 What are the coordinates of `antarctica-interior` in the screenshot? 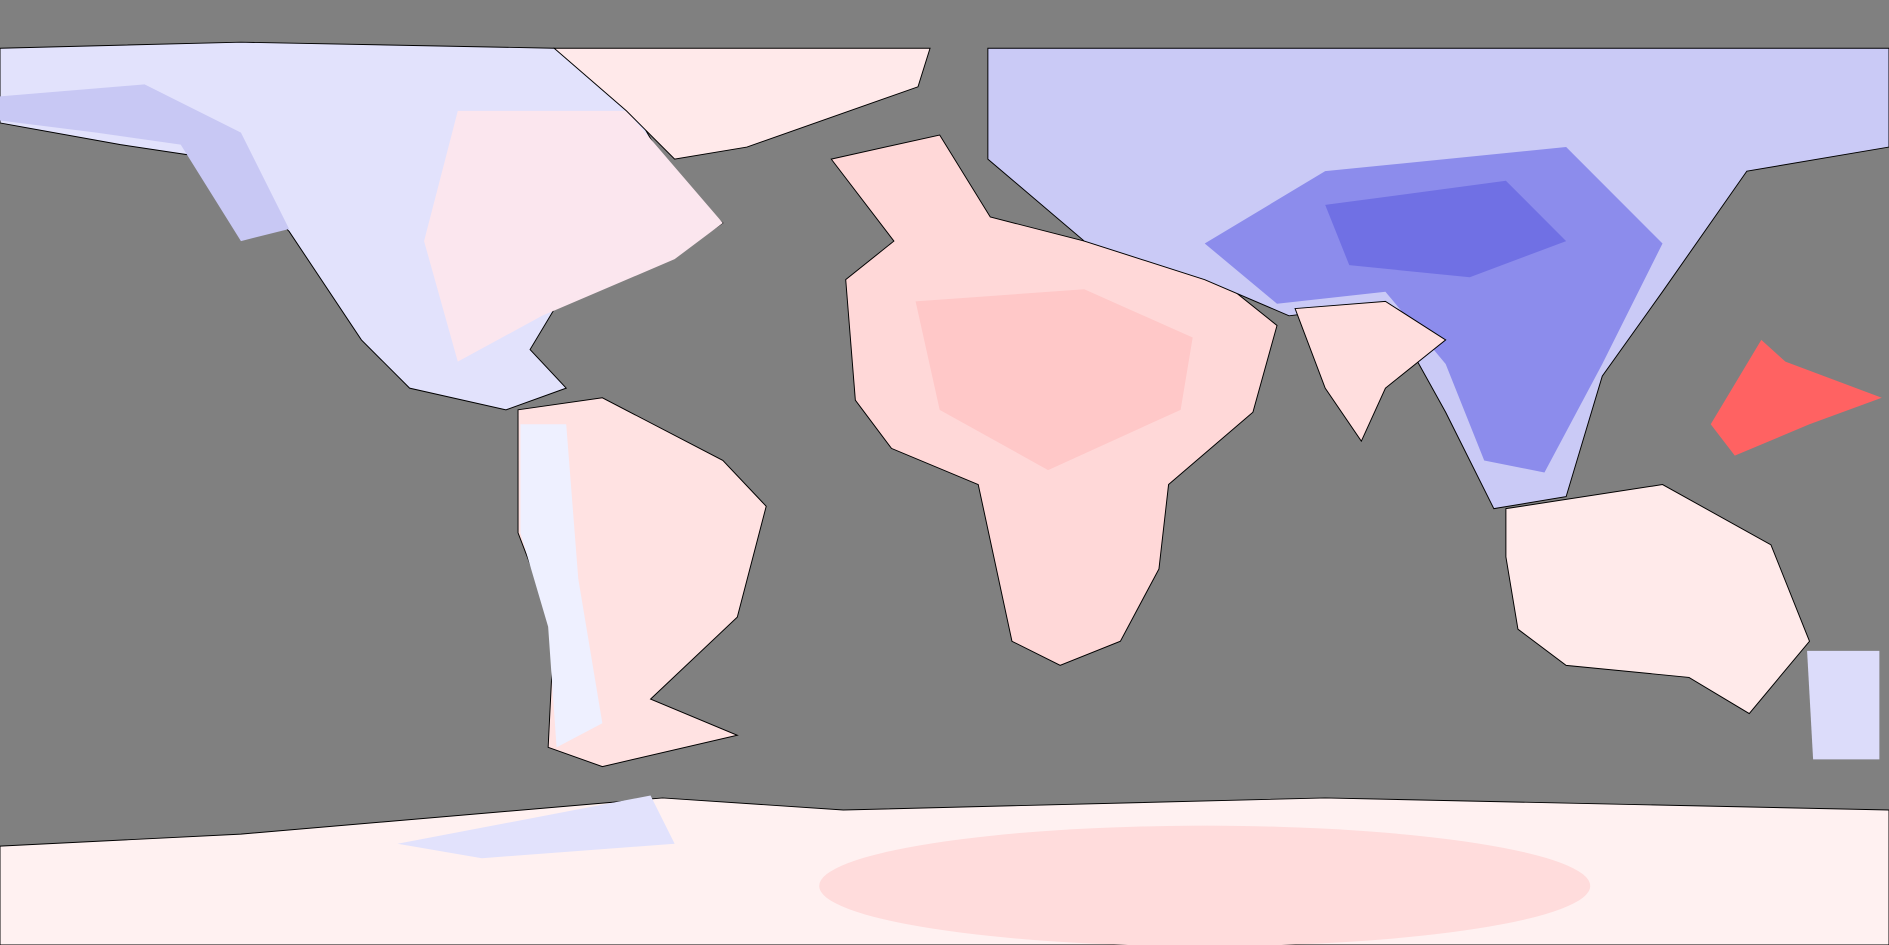 It's located at (1205, 885).